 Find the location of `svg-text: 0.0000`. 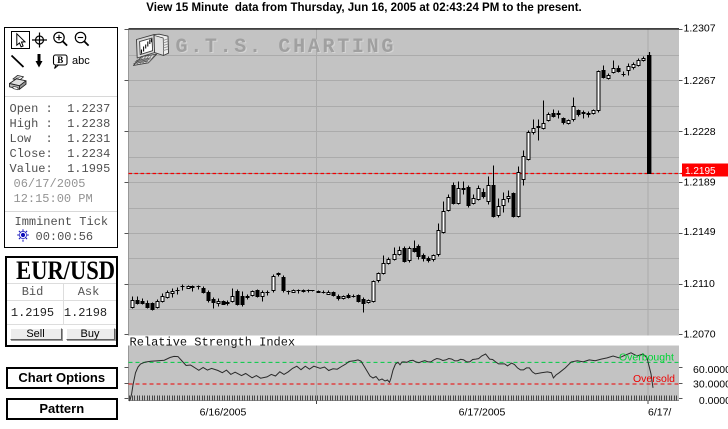

svg-text: 0.0000 is located at coordinates (713, 401).